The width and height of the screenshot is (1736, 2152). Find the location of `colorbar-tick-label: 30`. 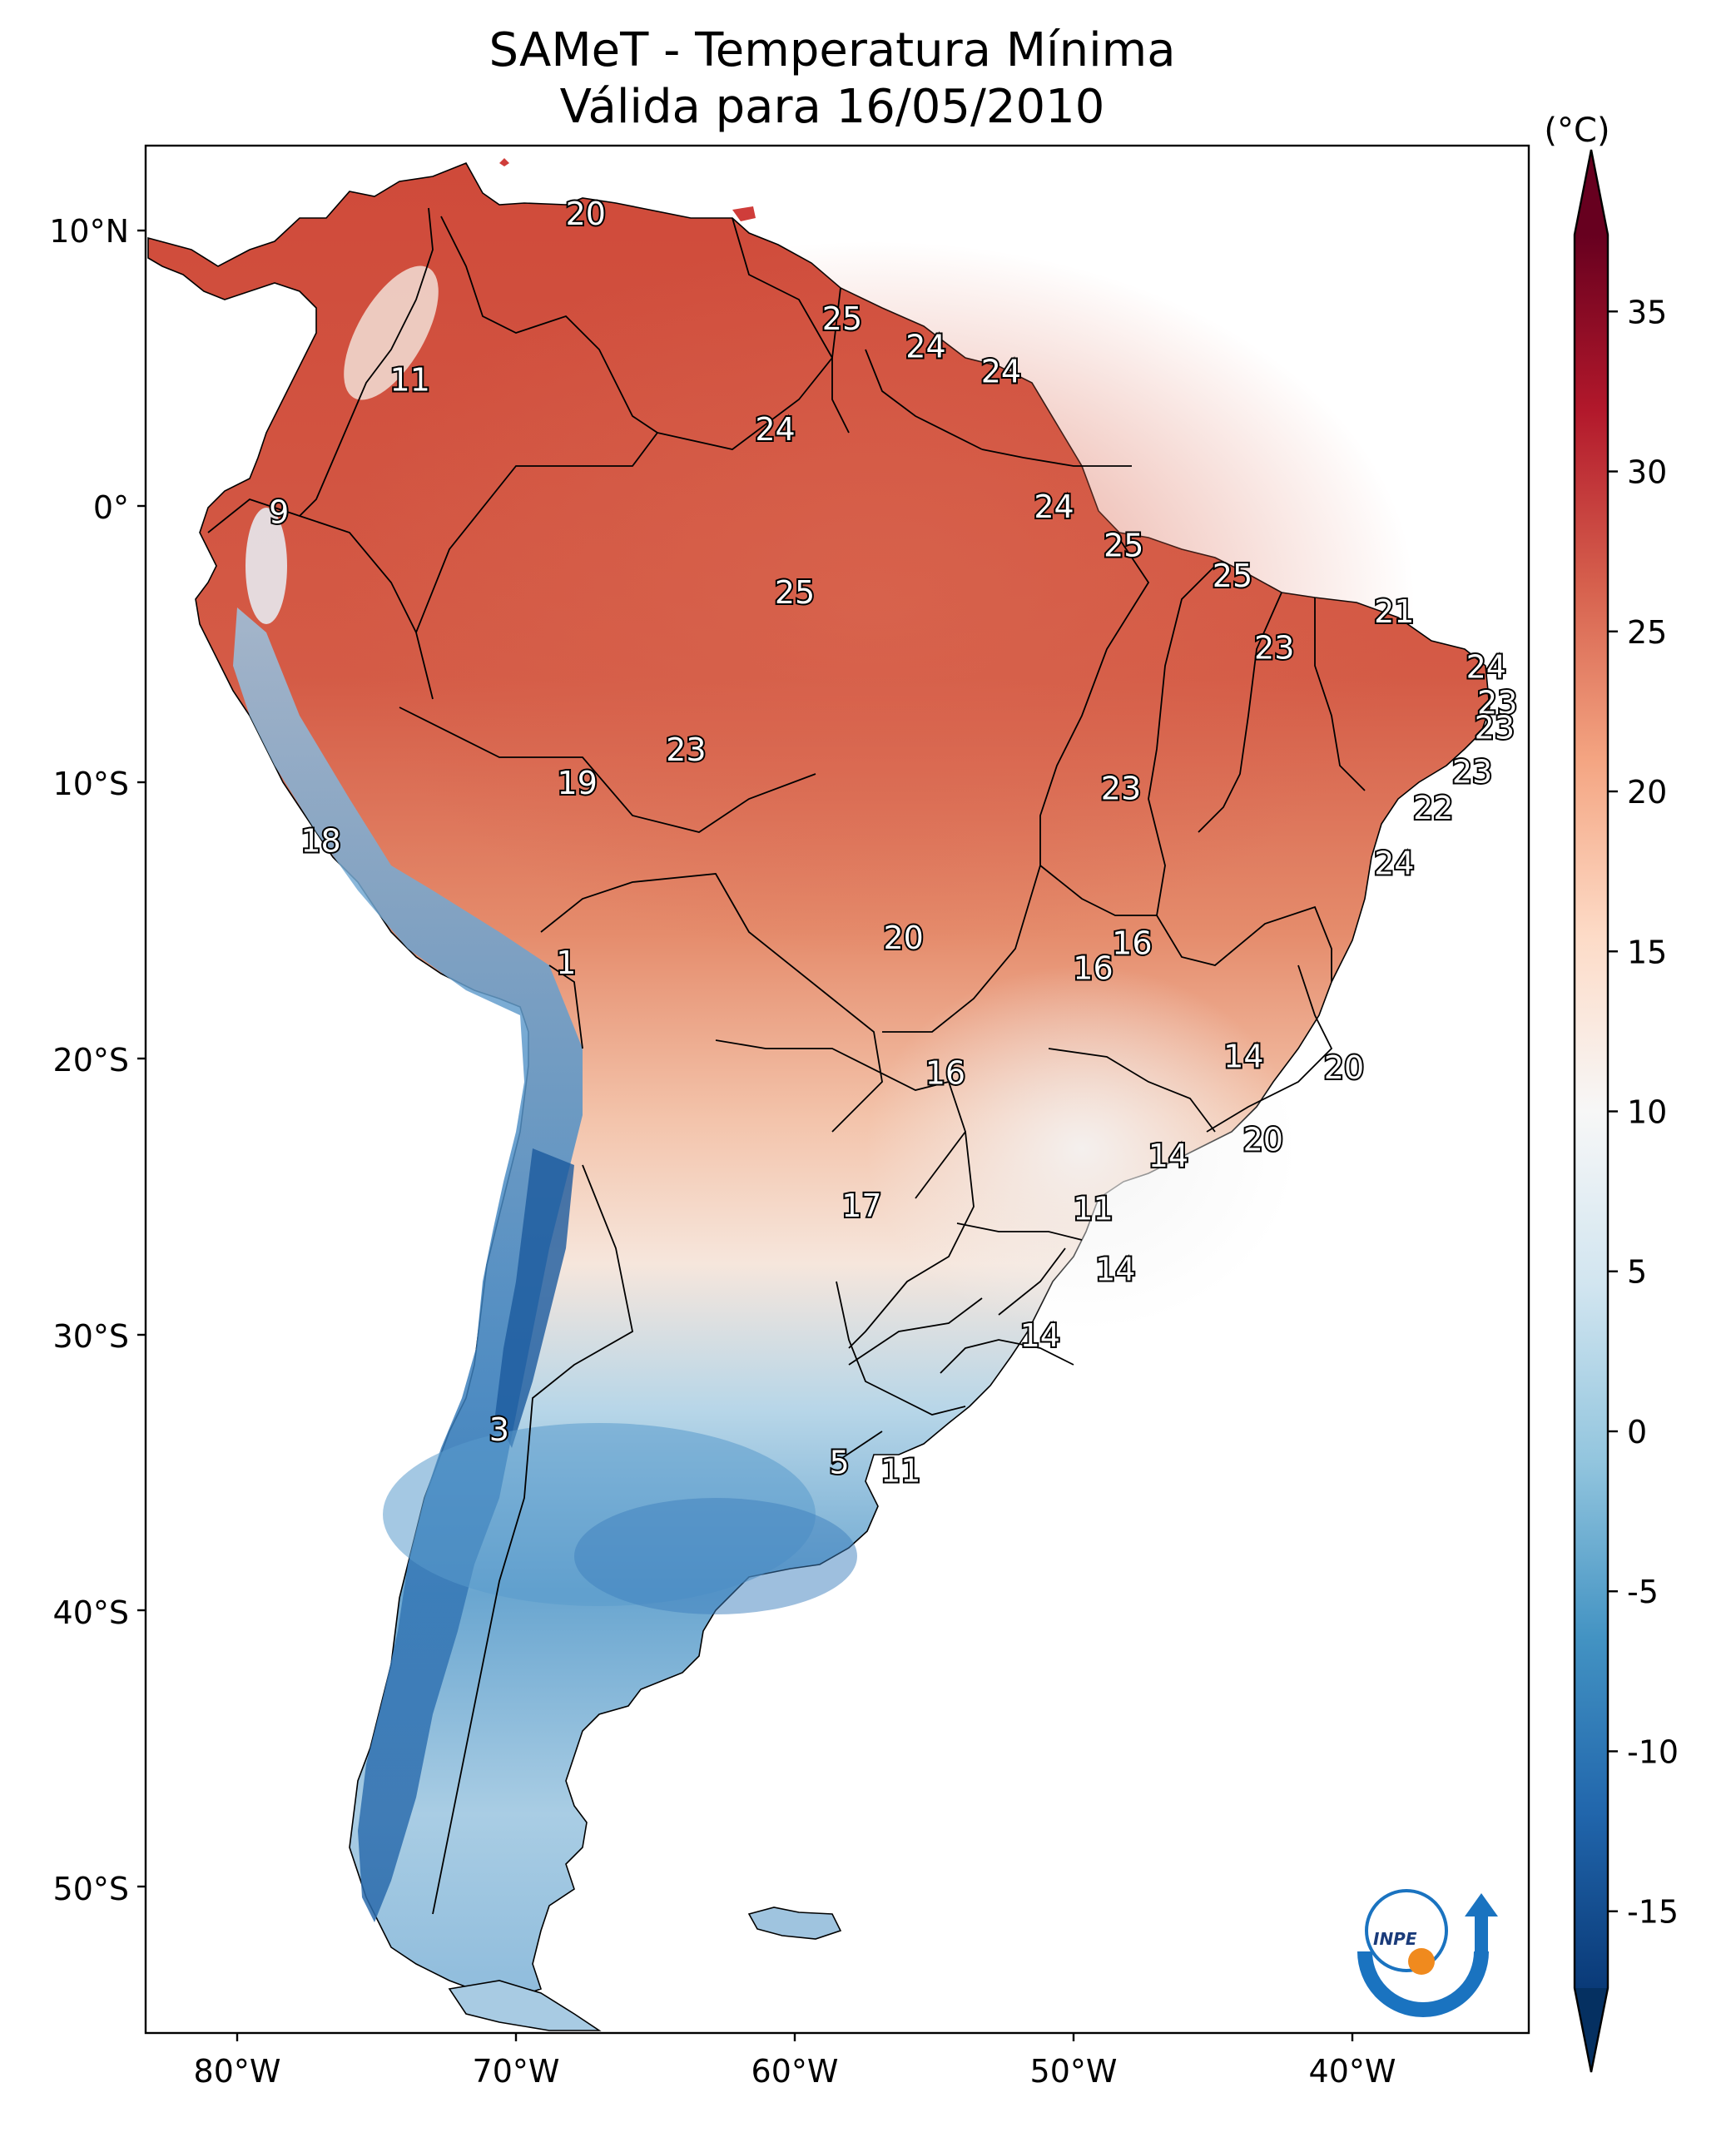

colorbar-tick-label: 30 is located at coordinates (1647, 472).